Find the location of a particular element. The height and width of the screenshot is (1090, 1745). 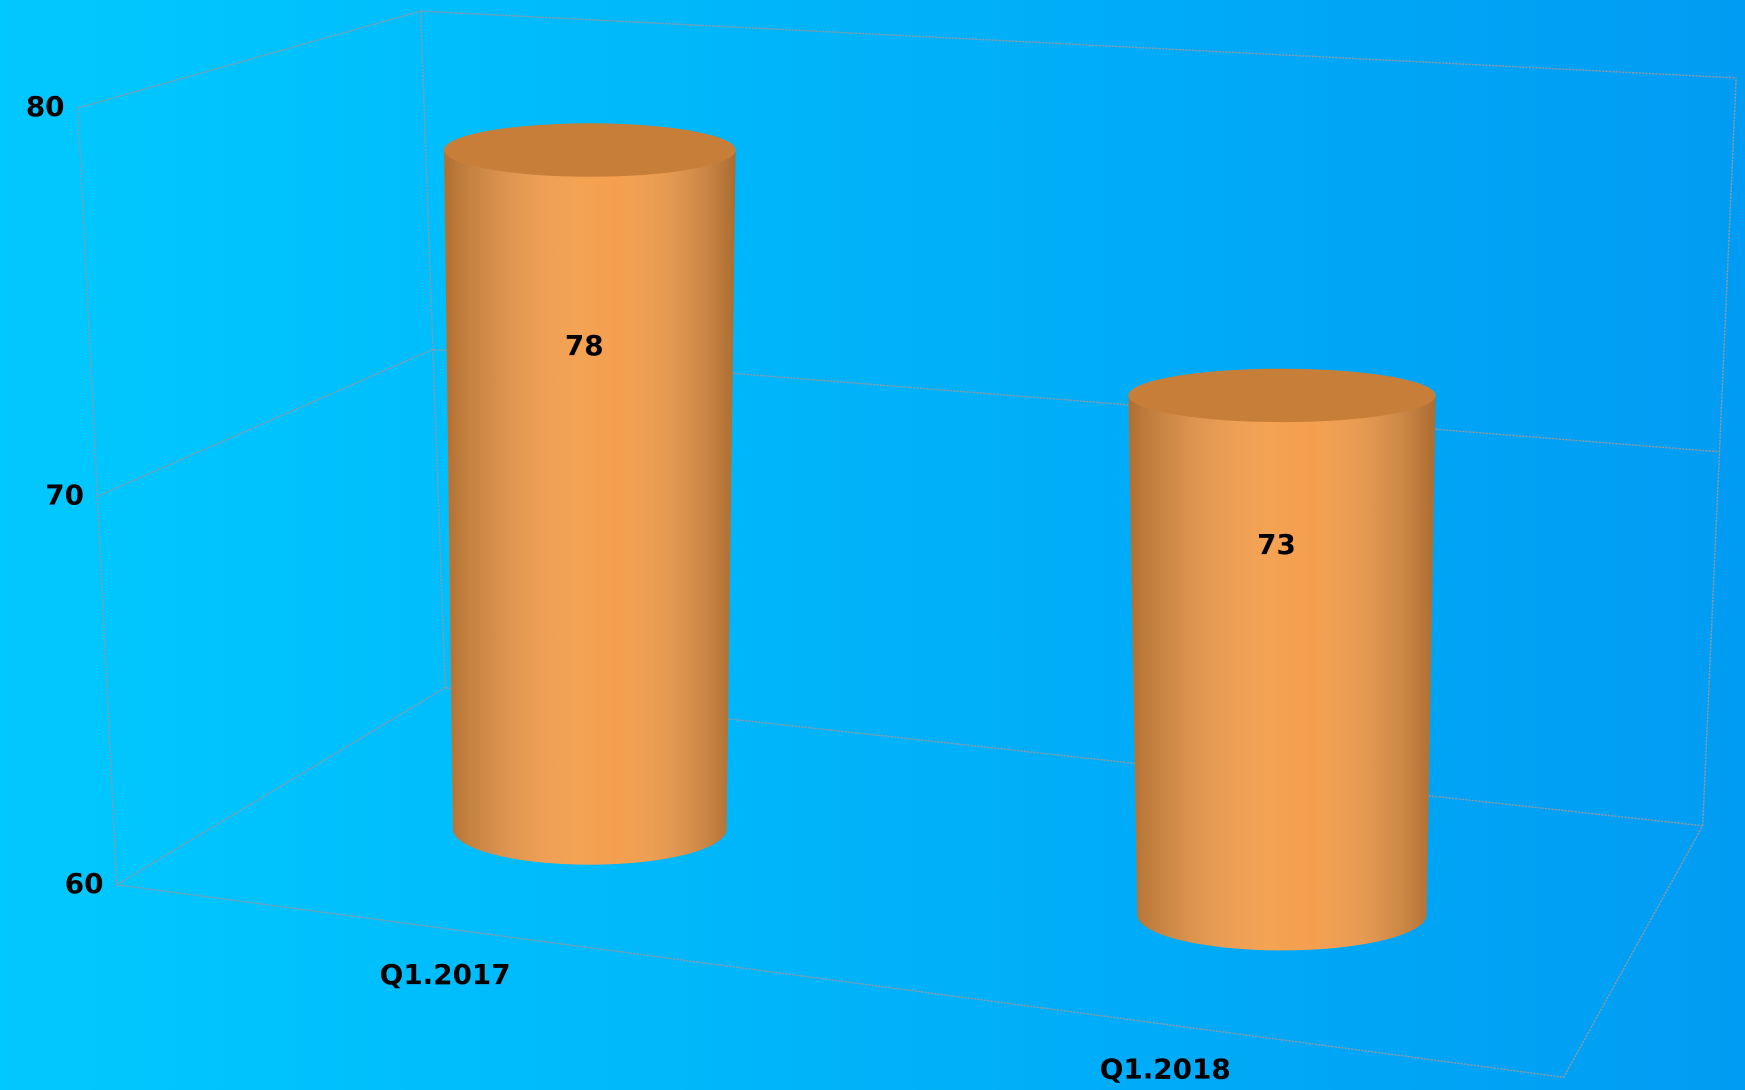

y-tick-label: 70 is located at coordinates (64, 494).